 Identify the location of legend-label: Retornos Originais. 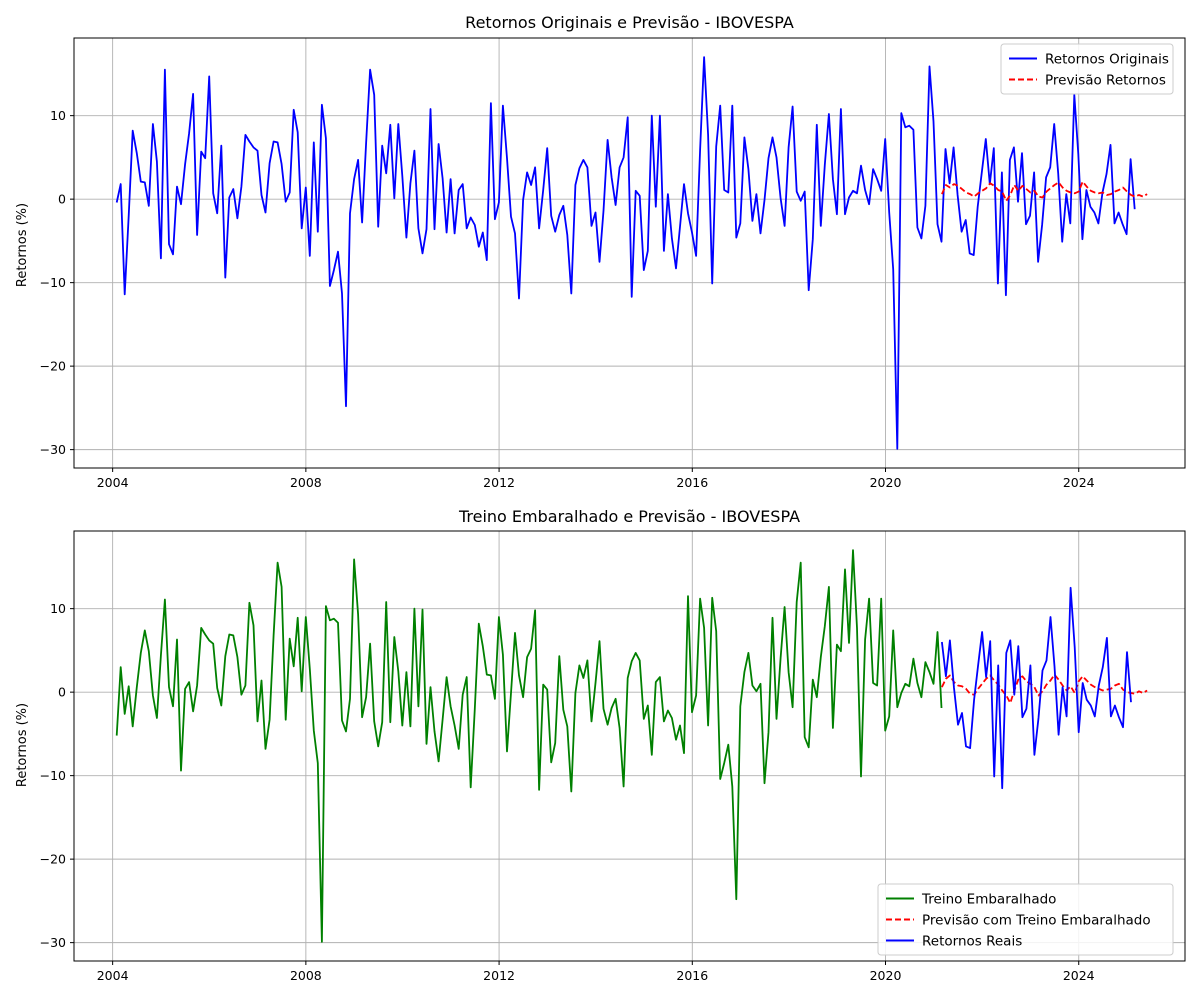
(1107, 60).